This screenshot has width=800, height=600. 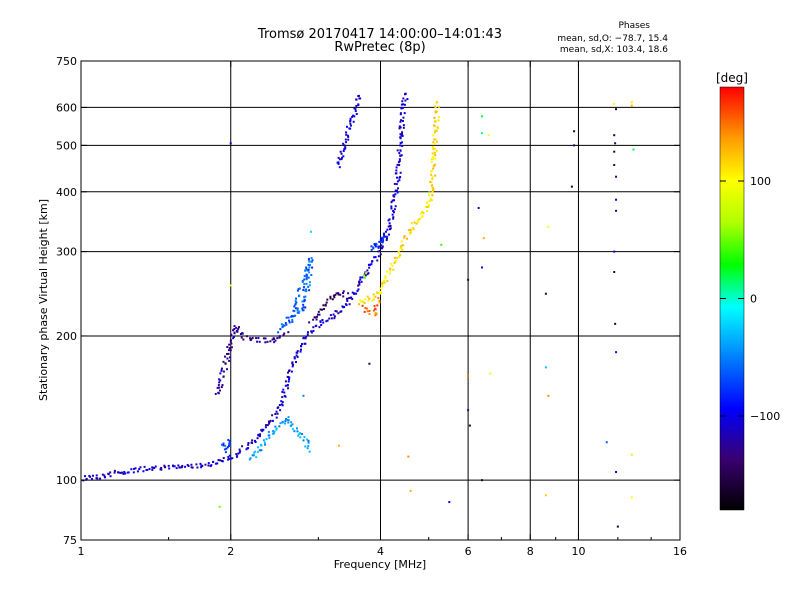 What do you see at coordinates (612, 39) in the screenshot?
I see `phase-stats-o: mean, sd,O: −78.7, 15.4` at bounding box center [612, 39].